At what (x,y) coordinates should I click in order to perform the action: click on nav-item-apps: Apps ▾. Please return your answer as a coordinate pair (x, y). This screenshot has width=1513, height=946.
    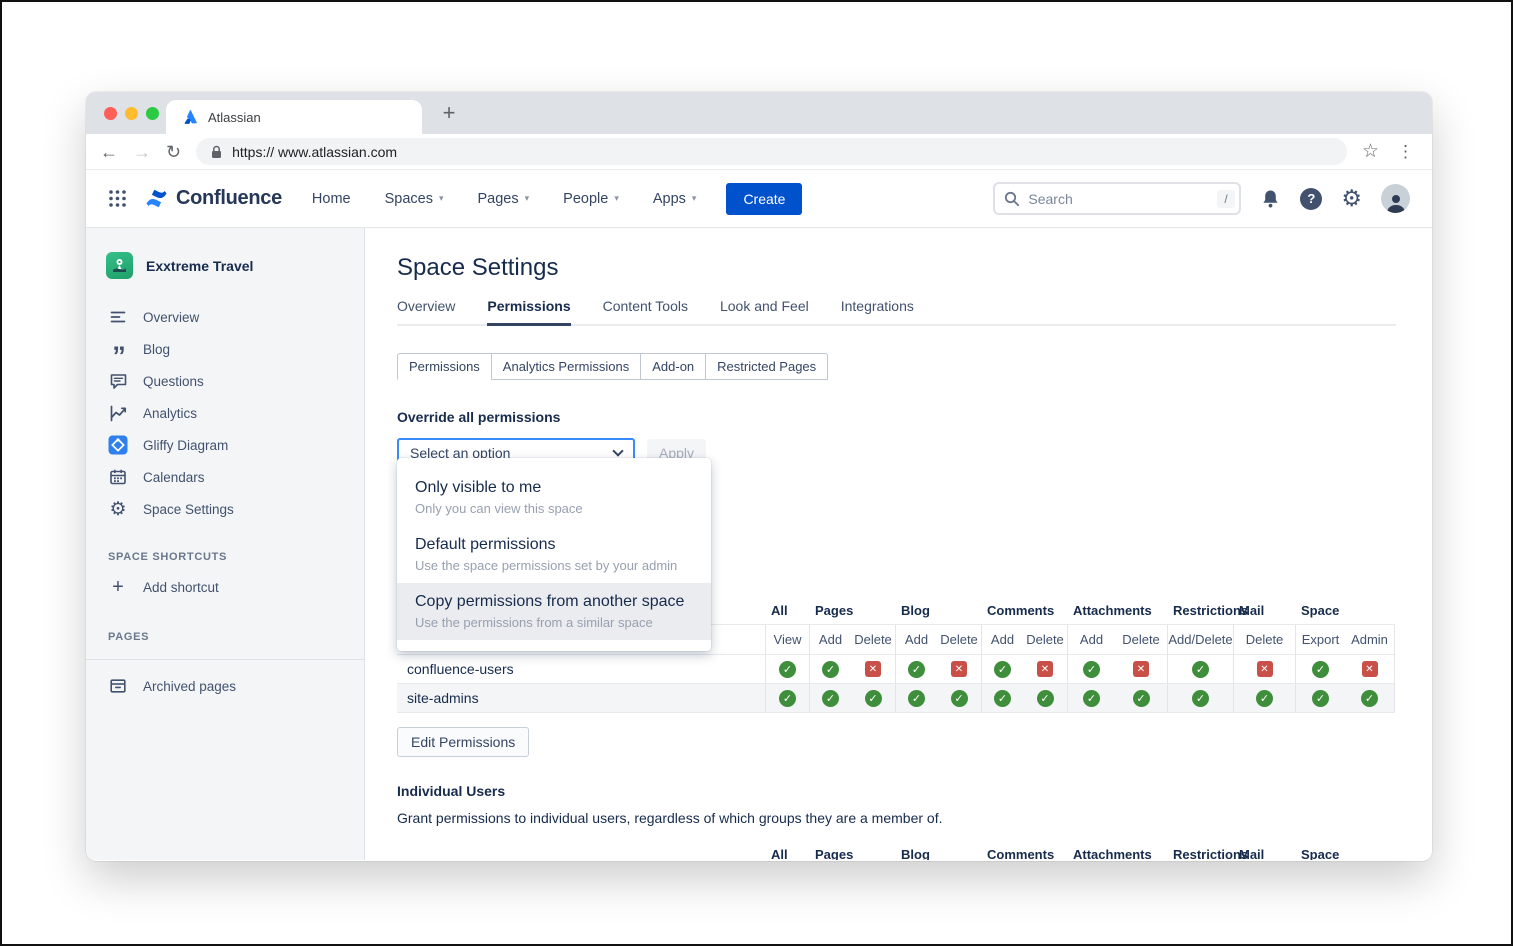
    Looking at the image, I should click on (675, 199).